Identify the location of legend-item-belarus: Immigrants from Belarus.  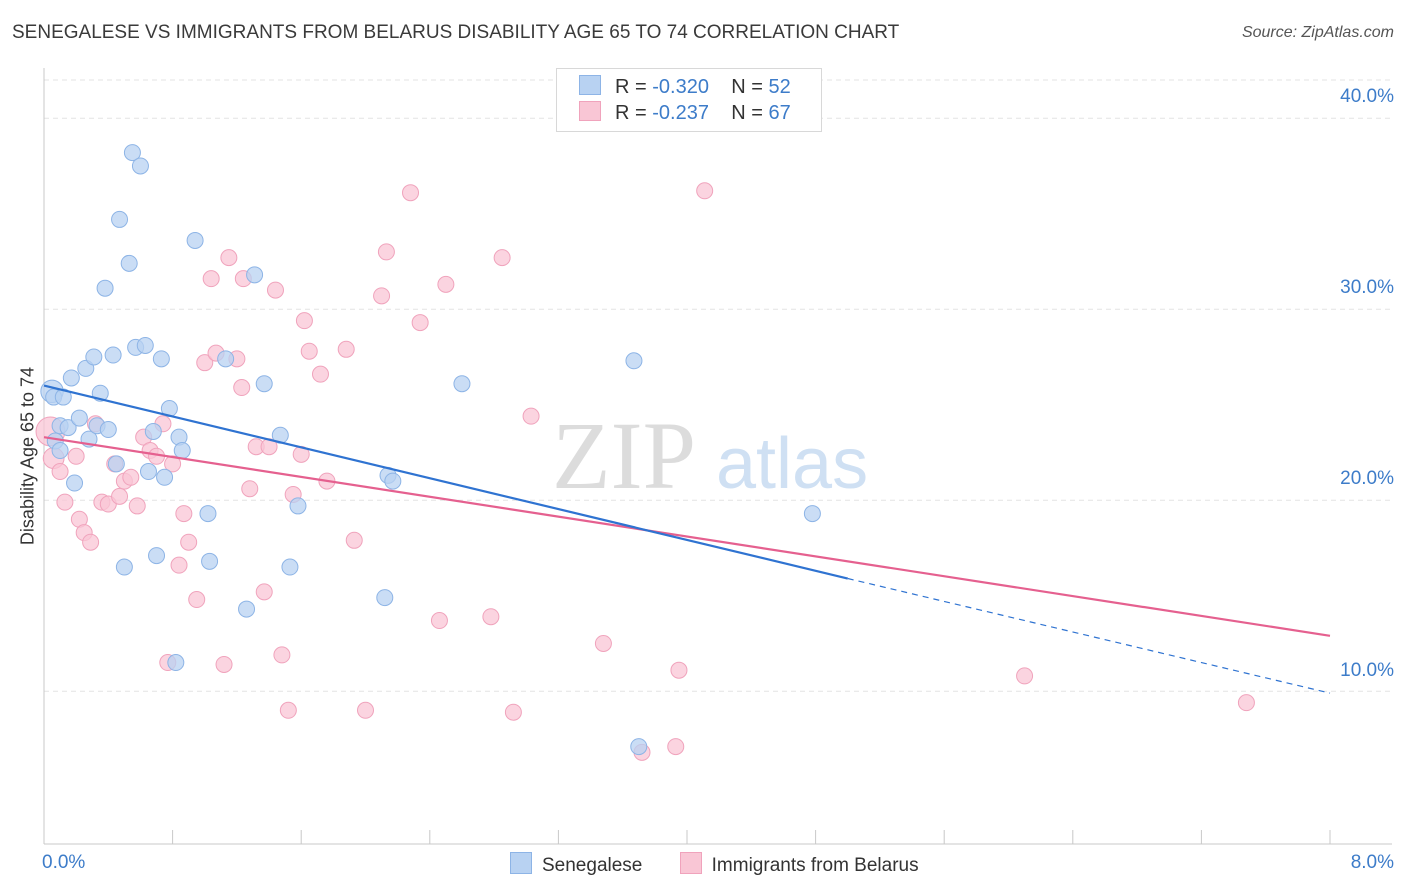
(799, 864).